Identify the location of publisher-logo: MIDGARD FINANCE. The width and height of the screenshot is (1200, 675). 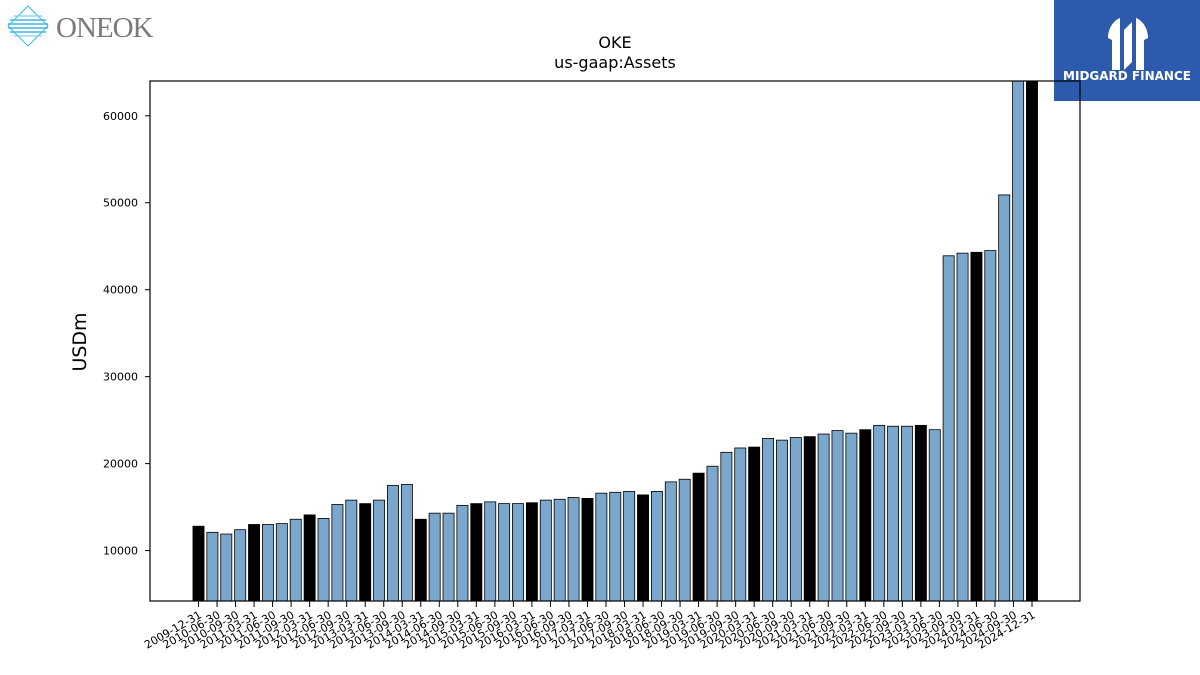
(1127, 50).